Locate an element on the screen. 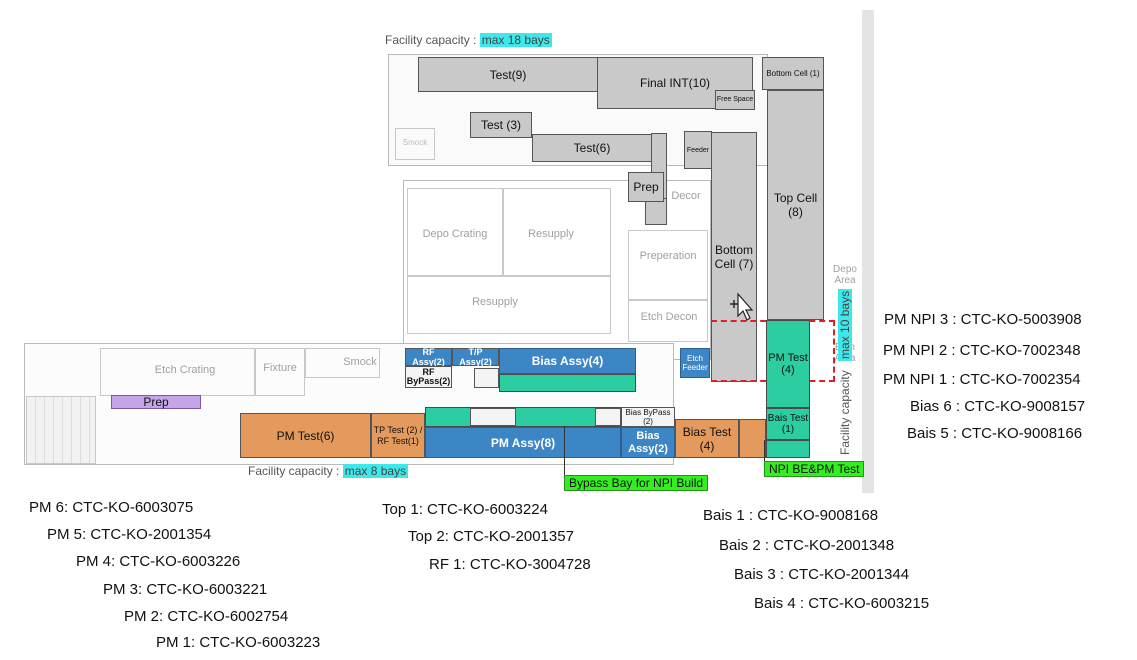  code-bais-3: Bais 4 : CTC-KO-6003215 is located at coordinates (842, 603).